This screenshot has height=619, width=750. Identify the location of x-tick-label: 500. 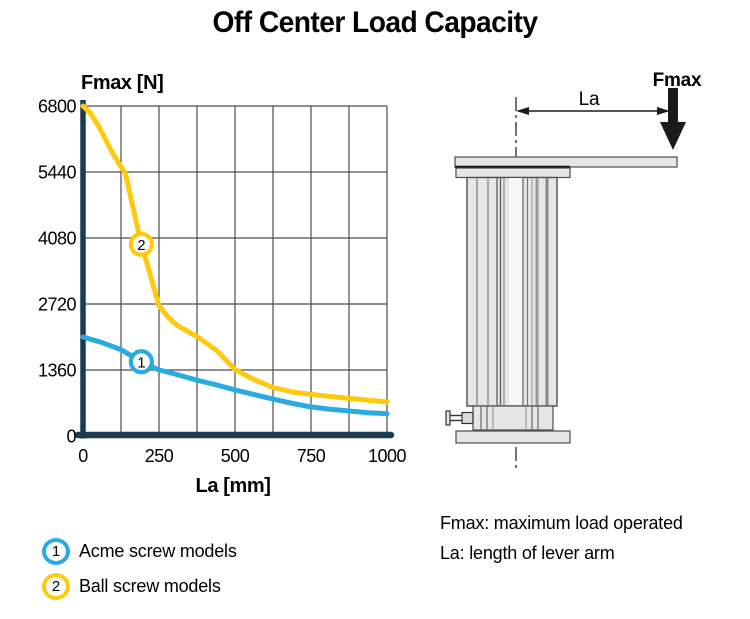
(235, 456).